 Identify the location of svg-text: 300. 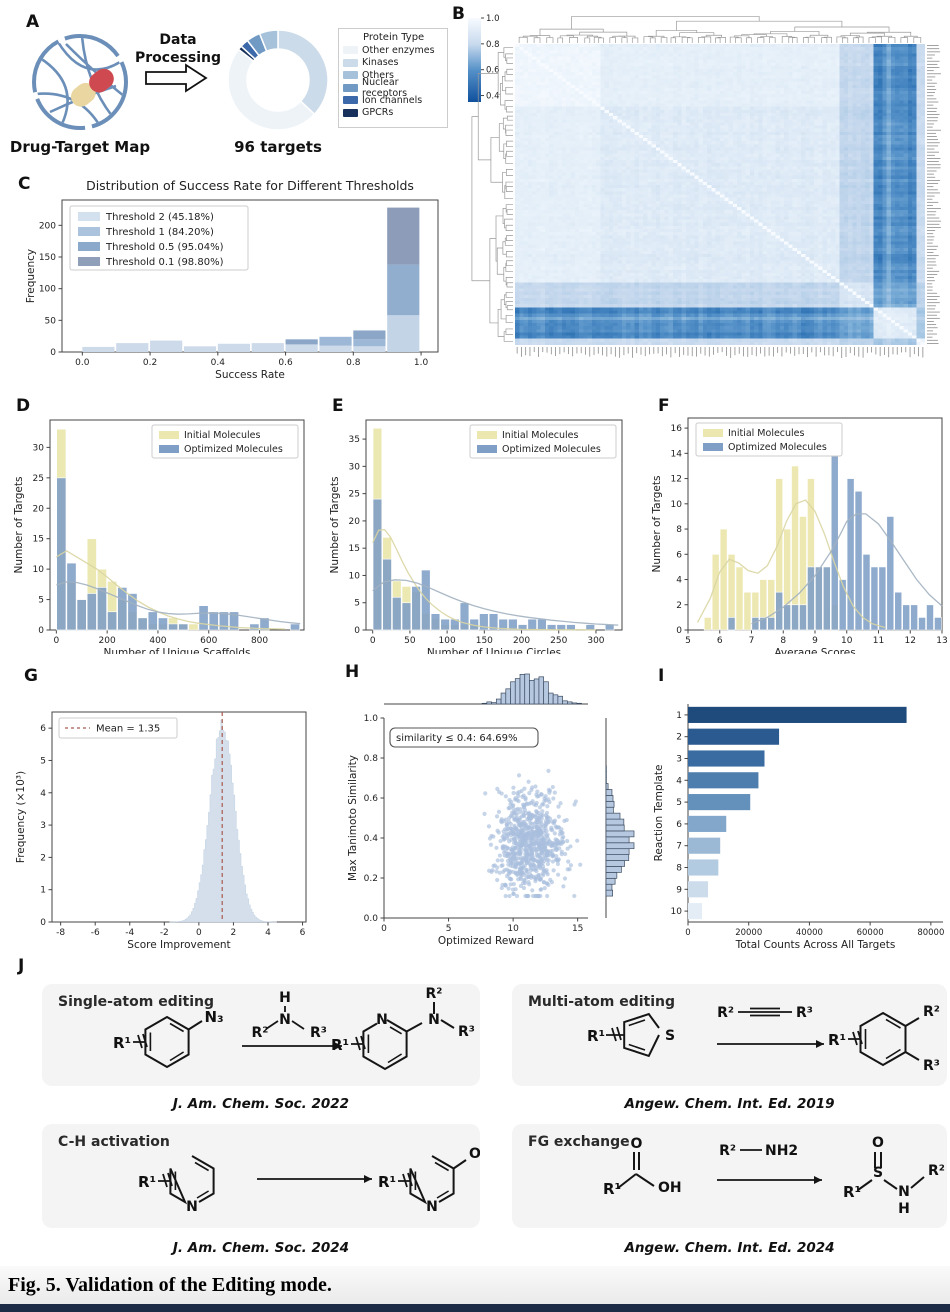
(595, 641).